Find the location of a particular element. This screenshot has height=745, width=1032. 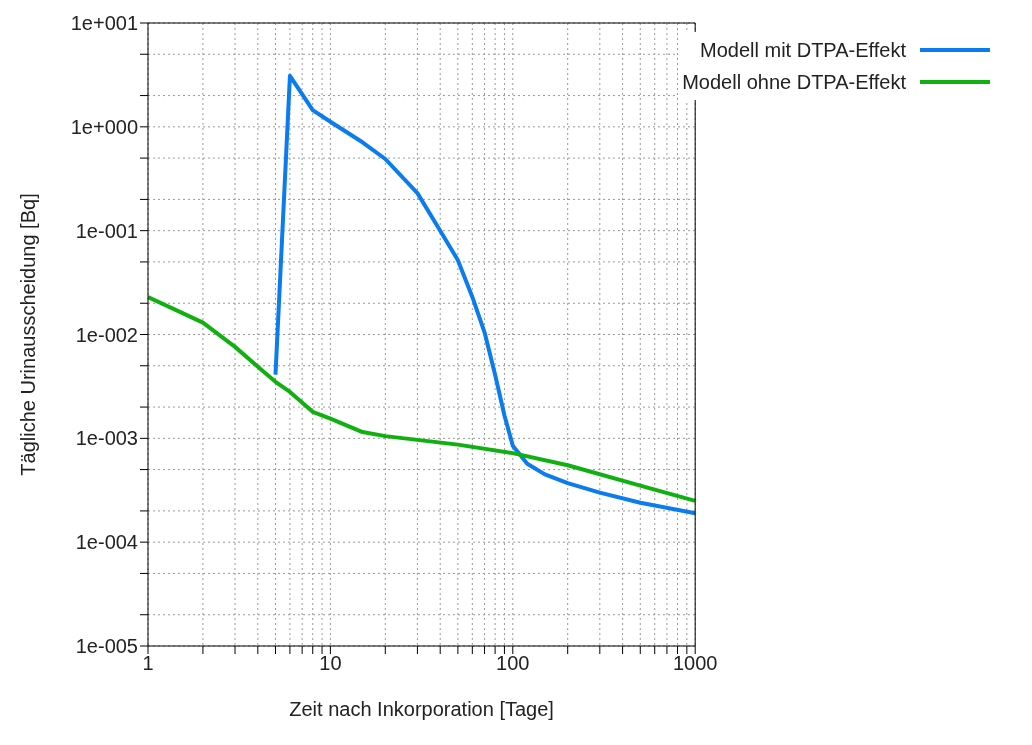

x-tick-label: 10 is located at coordinates (330, 663).